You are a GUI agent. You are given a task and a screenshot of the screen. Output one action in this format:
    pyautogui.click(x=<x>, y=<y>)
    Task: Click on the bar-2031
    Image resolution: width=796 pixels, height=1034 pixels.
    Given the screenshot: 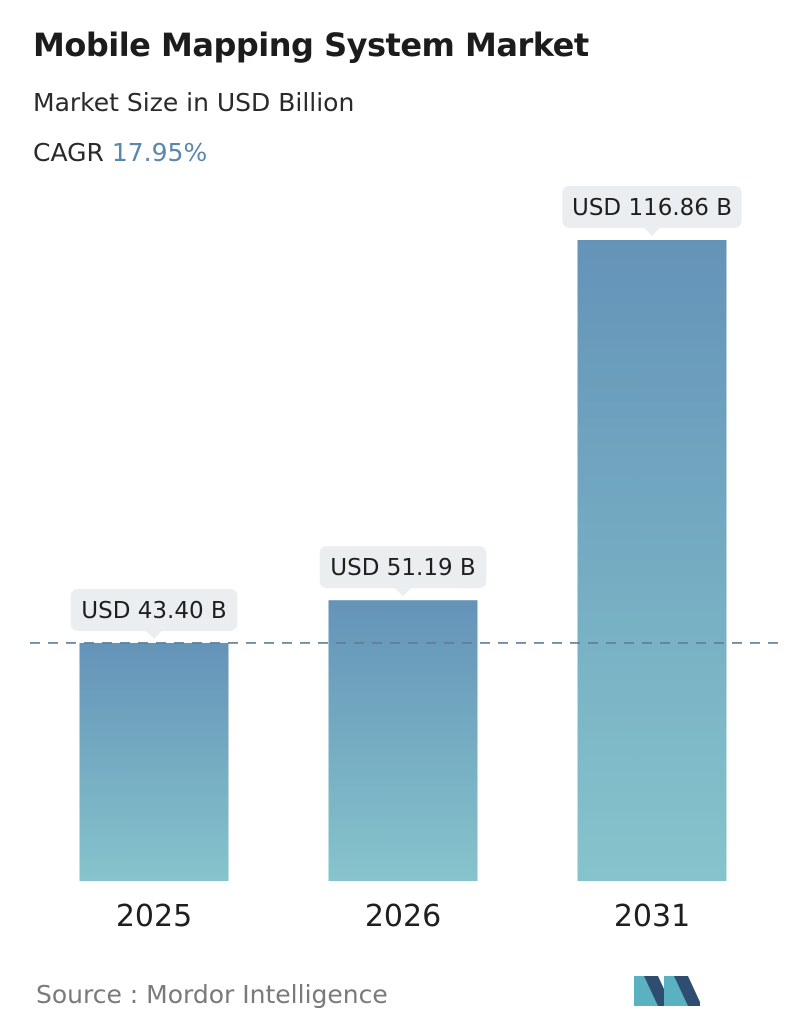 What is the action you would take?
    pyautogui.click(x=652, y=560)
    